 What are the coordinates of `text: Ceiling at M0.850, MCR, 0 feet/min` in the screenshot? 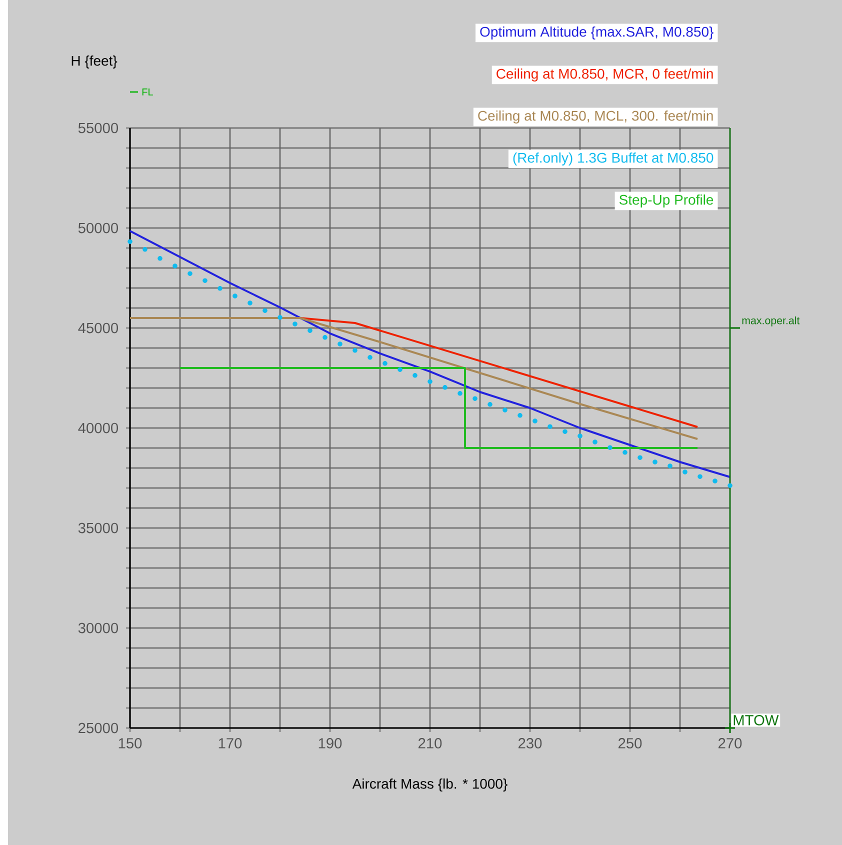 It's located at (604, 75).